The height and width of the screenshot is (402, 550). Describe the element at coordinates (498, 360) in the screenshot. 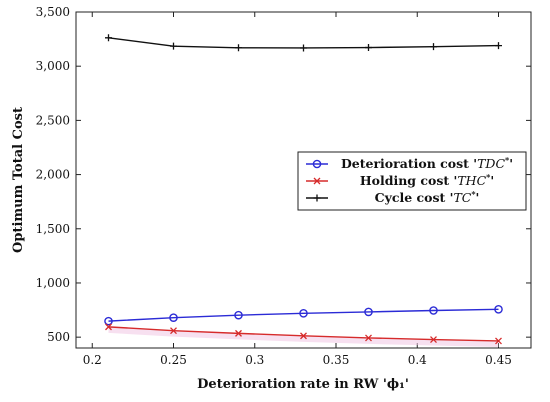

I see `x-tick-label: 0.45` at that location.